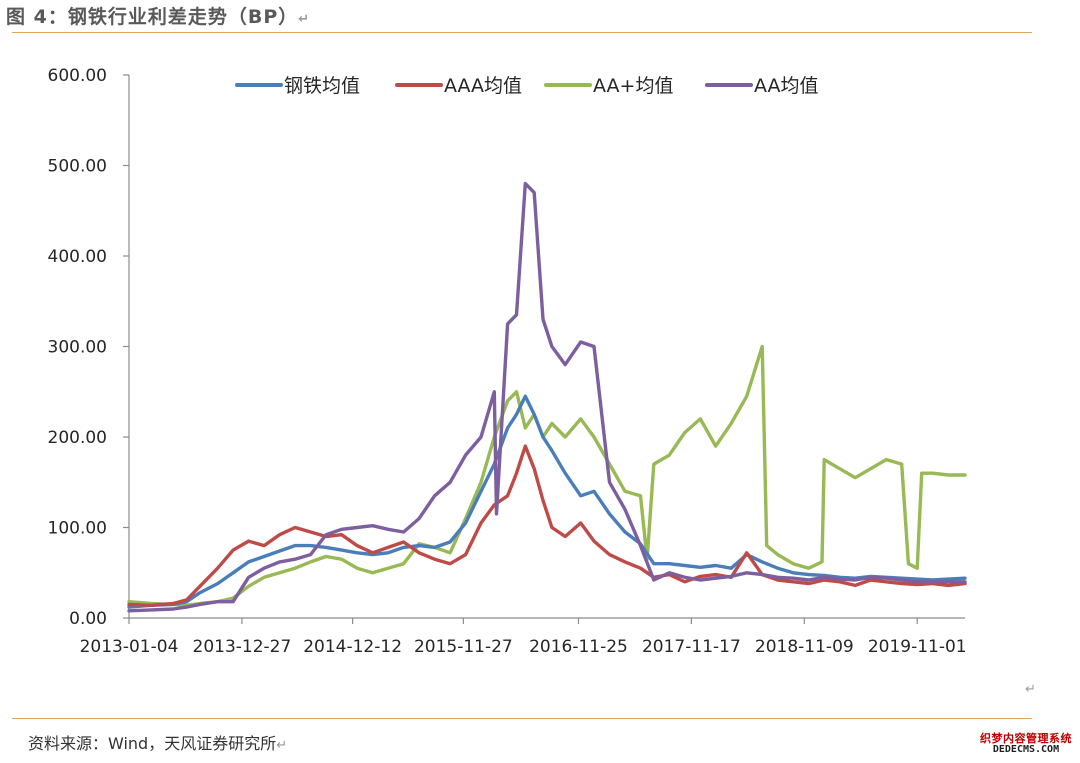  I want to click on source-note: 资料来源：Wind，天风证券研究所↵, so click(157, 742).